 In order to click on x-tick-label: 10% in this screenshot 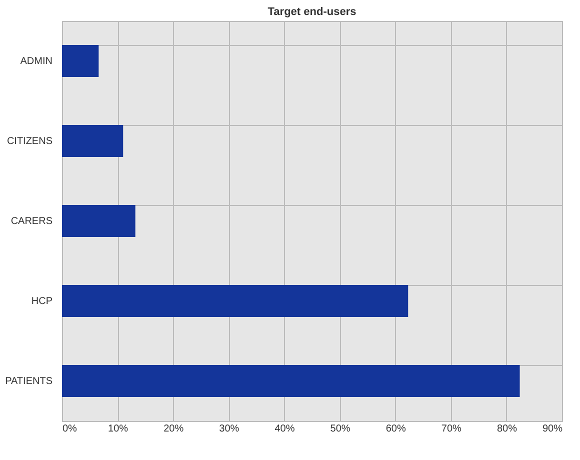, I will do `click(118, 429)`.